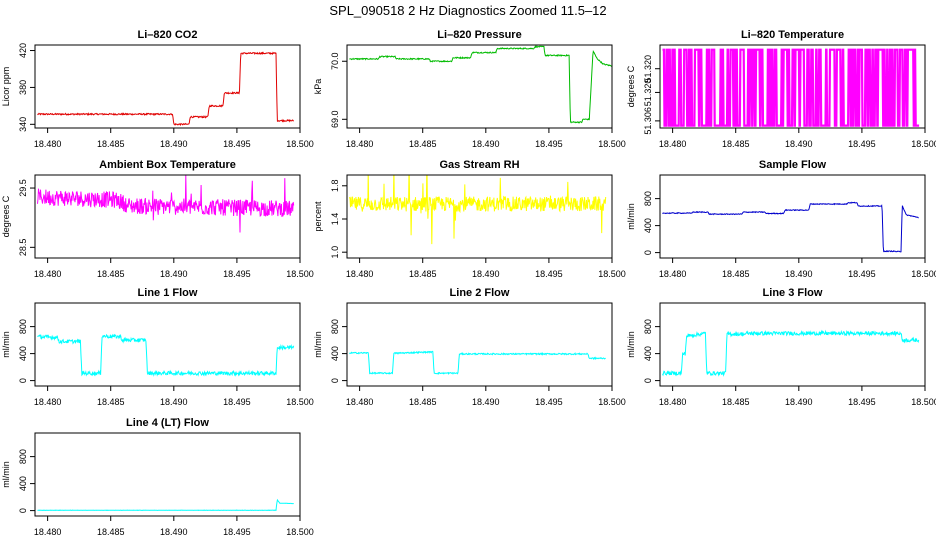  I want to click on y-tick-label: 28.5, so click(23, 248).